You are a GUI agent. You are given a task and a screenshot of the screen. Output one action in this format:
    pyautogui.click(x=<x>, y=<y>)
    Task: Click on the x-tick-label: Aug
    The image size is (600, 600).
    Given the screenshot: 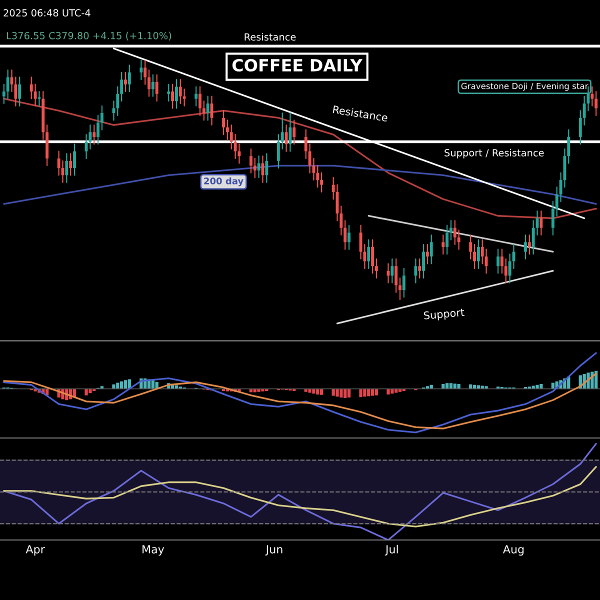 What is the action you would take?
    pyautogui.click(x=513, y=550)
    